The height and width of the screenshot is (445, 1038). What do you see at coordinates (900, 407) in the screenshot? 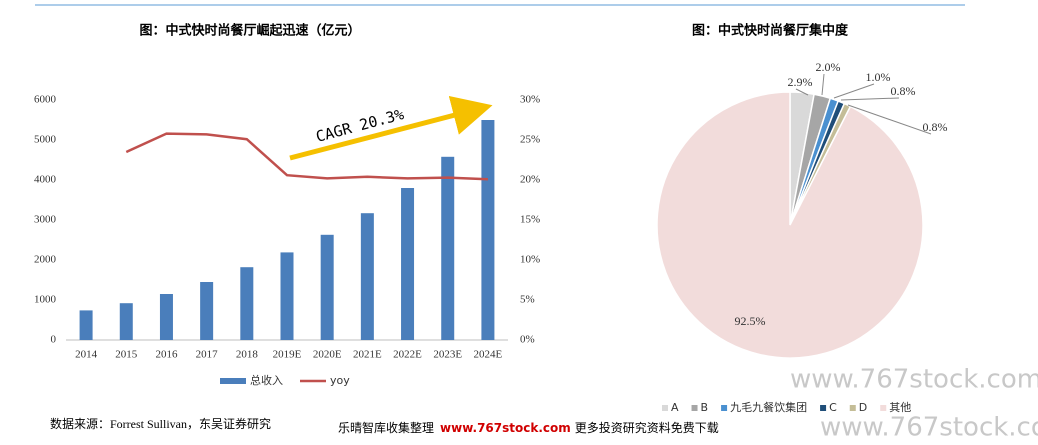
I see `legend-label: 其他` at bounding box center [900, 407].